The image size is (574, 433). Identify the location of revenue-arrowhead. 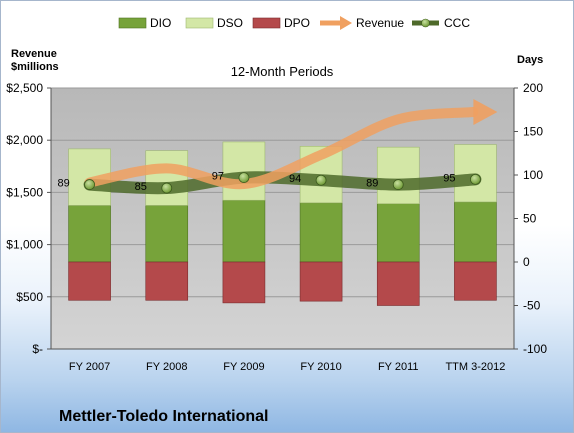
(485, 112).